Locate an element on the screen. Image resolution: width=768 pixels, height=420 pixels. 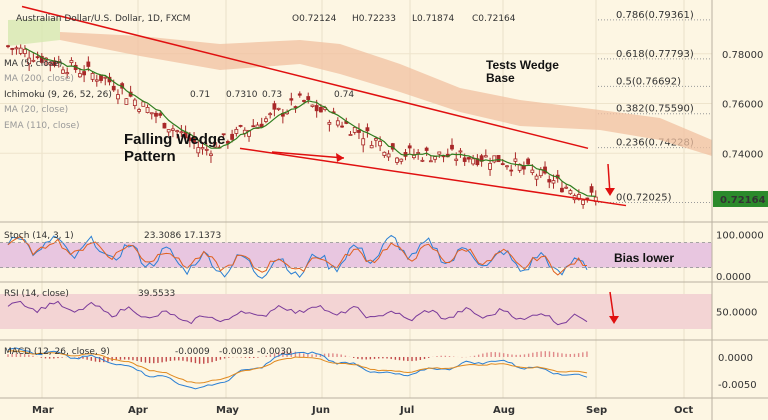
fib-label: 0.786(0.79361) is located at coordinates (655, 15).